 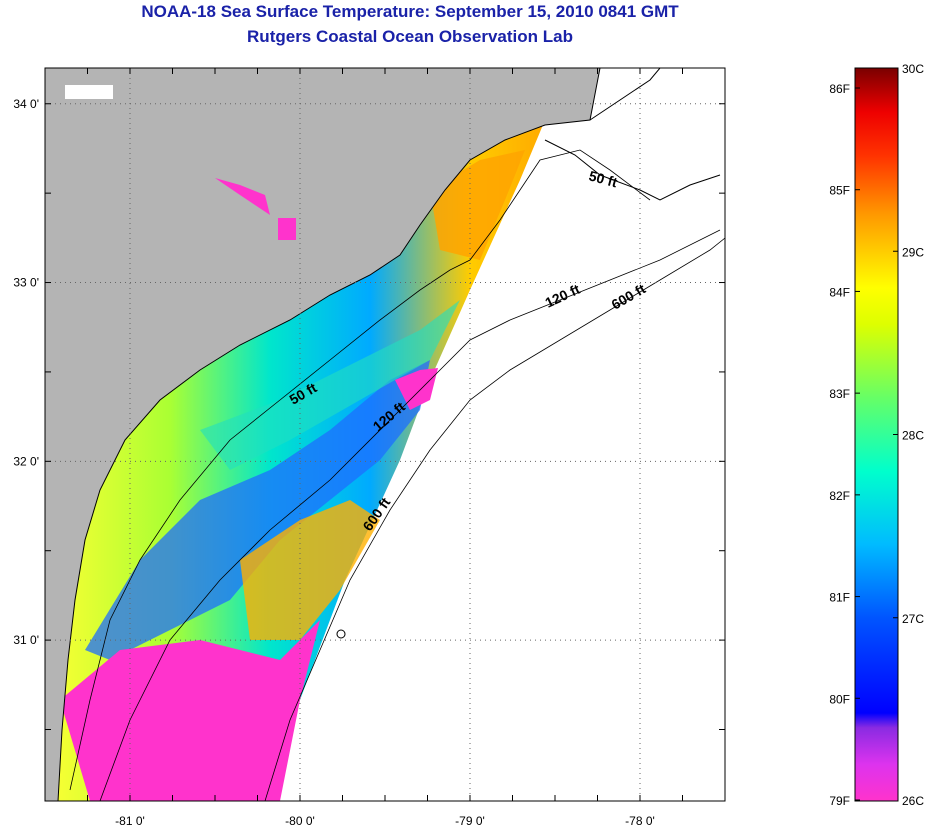 What do you see at coordinates (839, 699) in the screenshot?
I see `colorbar-f-label: 80F` at bounding box center [839, 699].